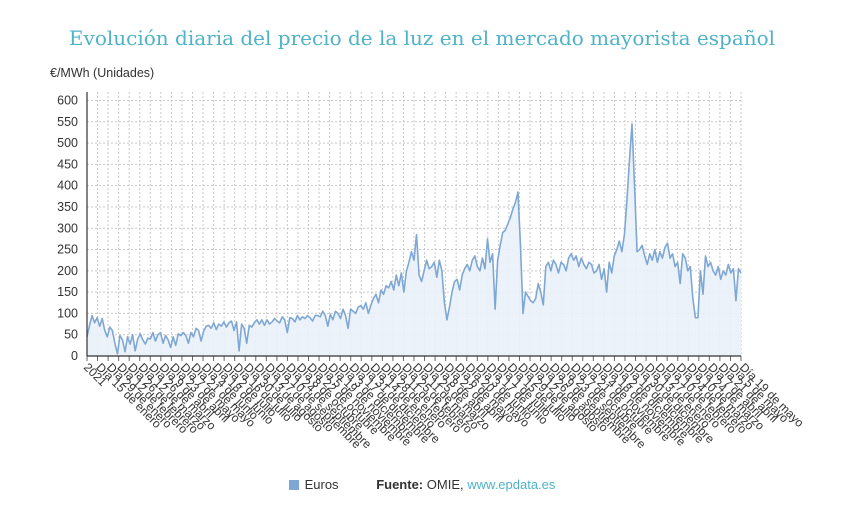  What do you see at coordinates (511, 484) in the screenshot?
I see `source-link: www.epdata.es` at bounding box center [511, 484].